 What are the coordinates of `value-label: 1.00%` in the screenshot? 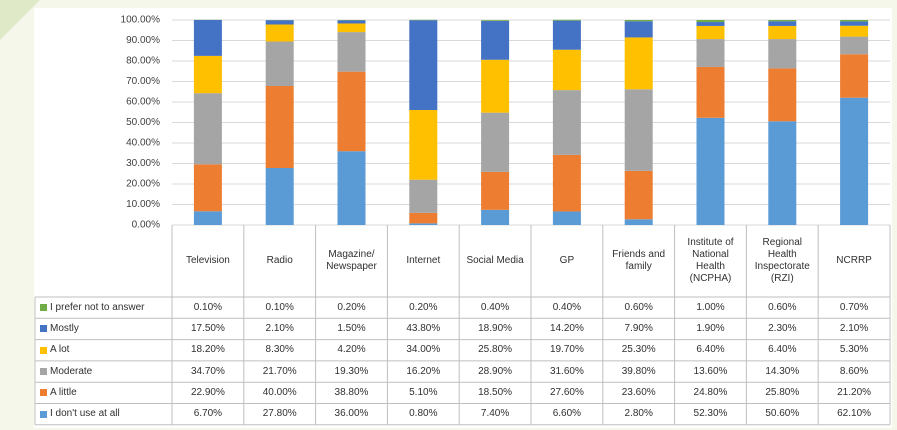 It's located at (711, 307).